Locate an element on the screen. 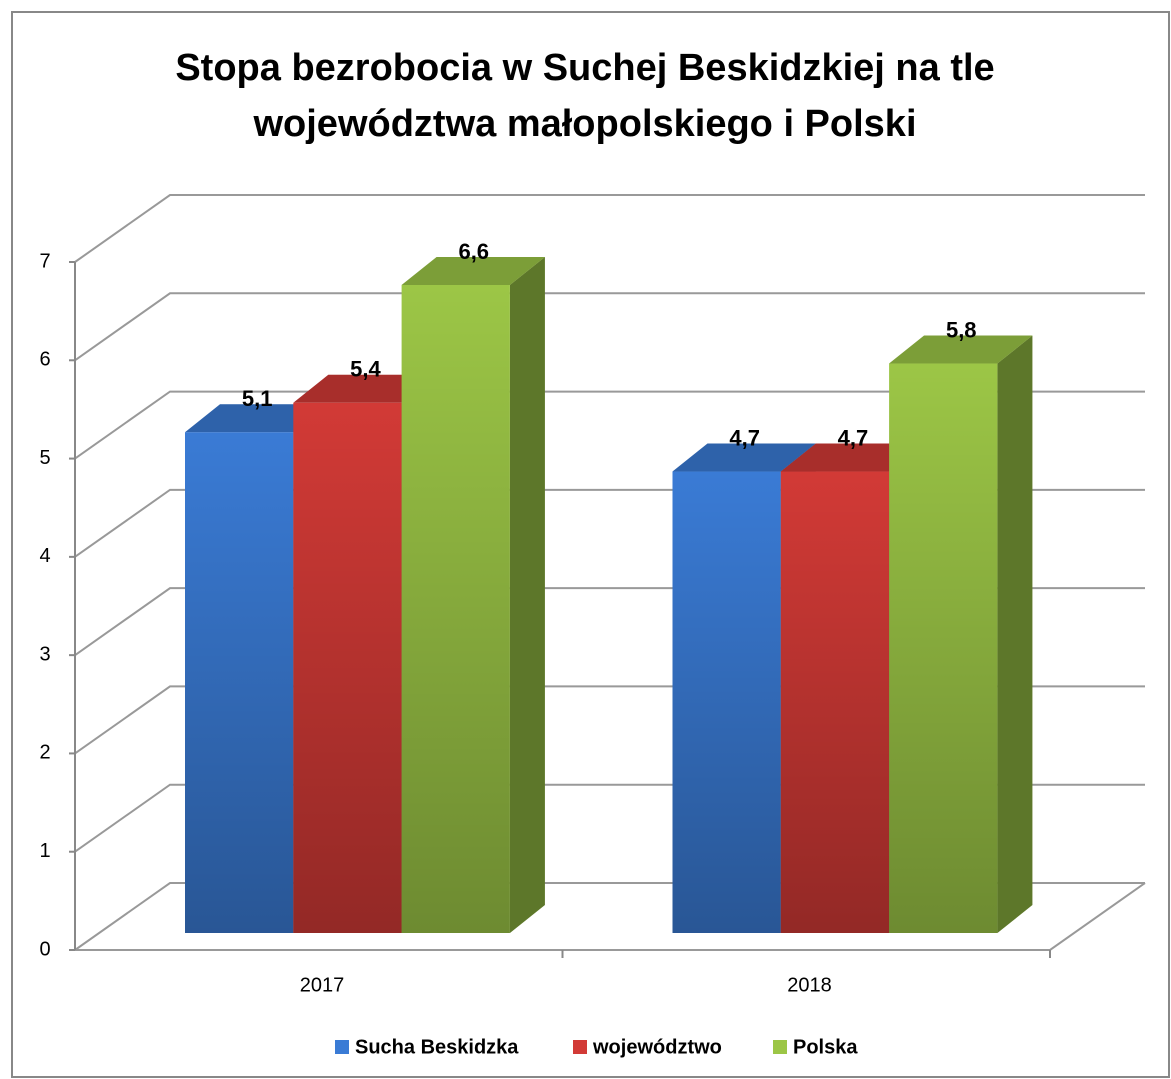 The height and width of the screenshot is (1079, 1171). y-tick-label: 2 is located at coordinates (44, 753).